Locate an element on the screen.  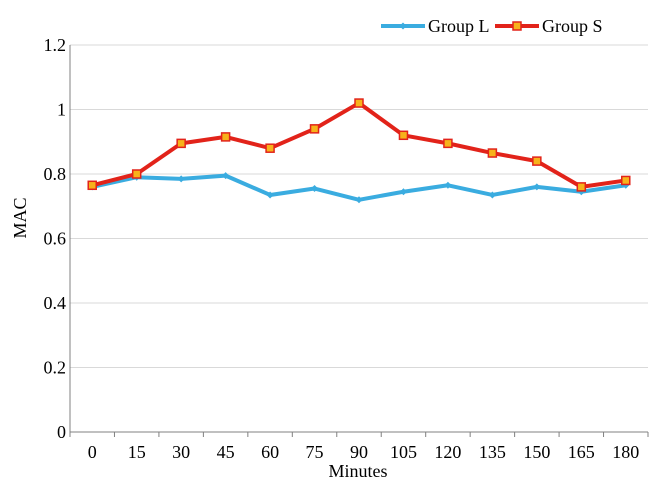
y-tick-label: 0.6 is located at coordinates (55, 239).